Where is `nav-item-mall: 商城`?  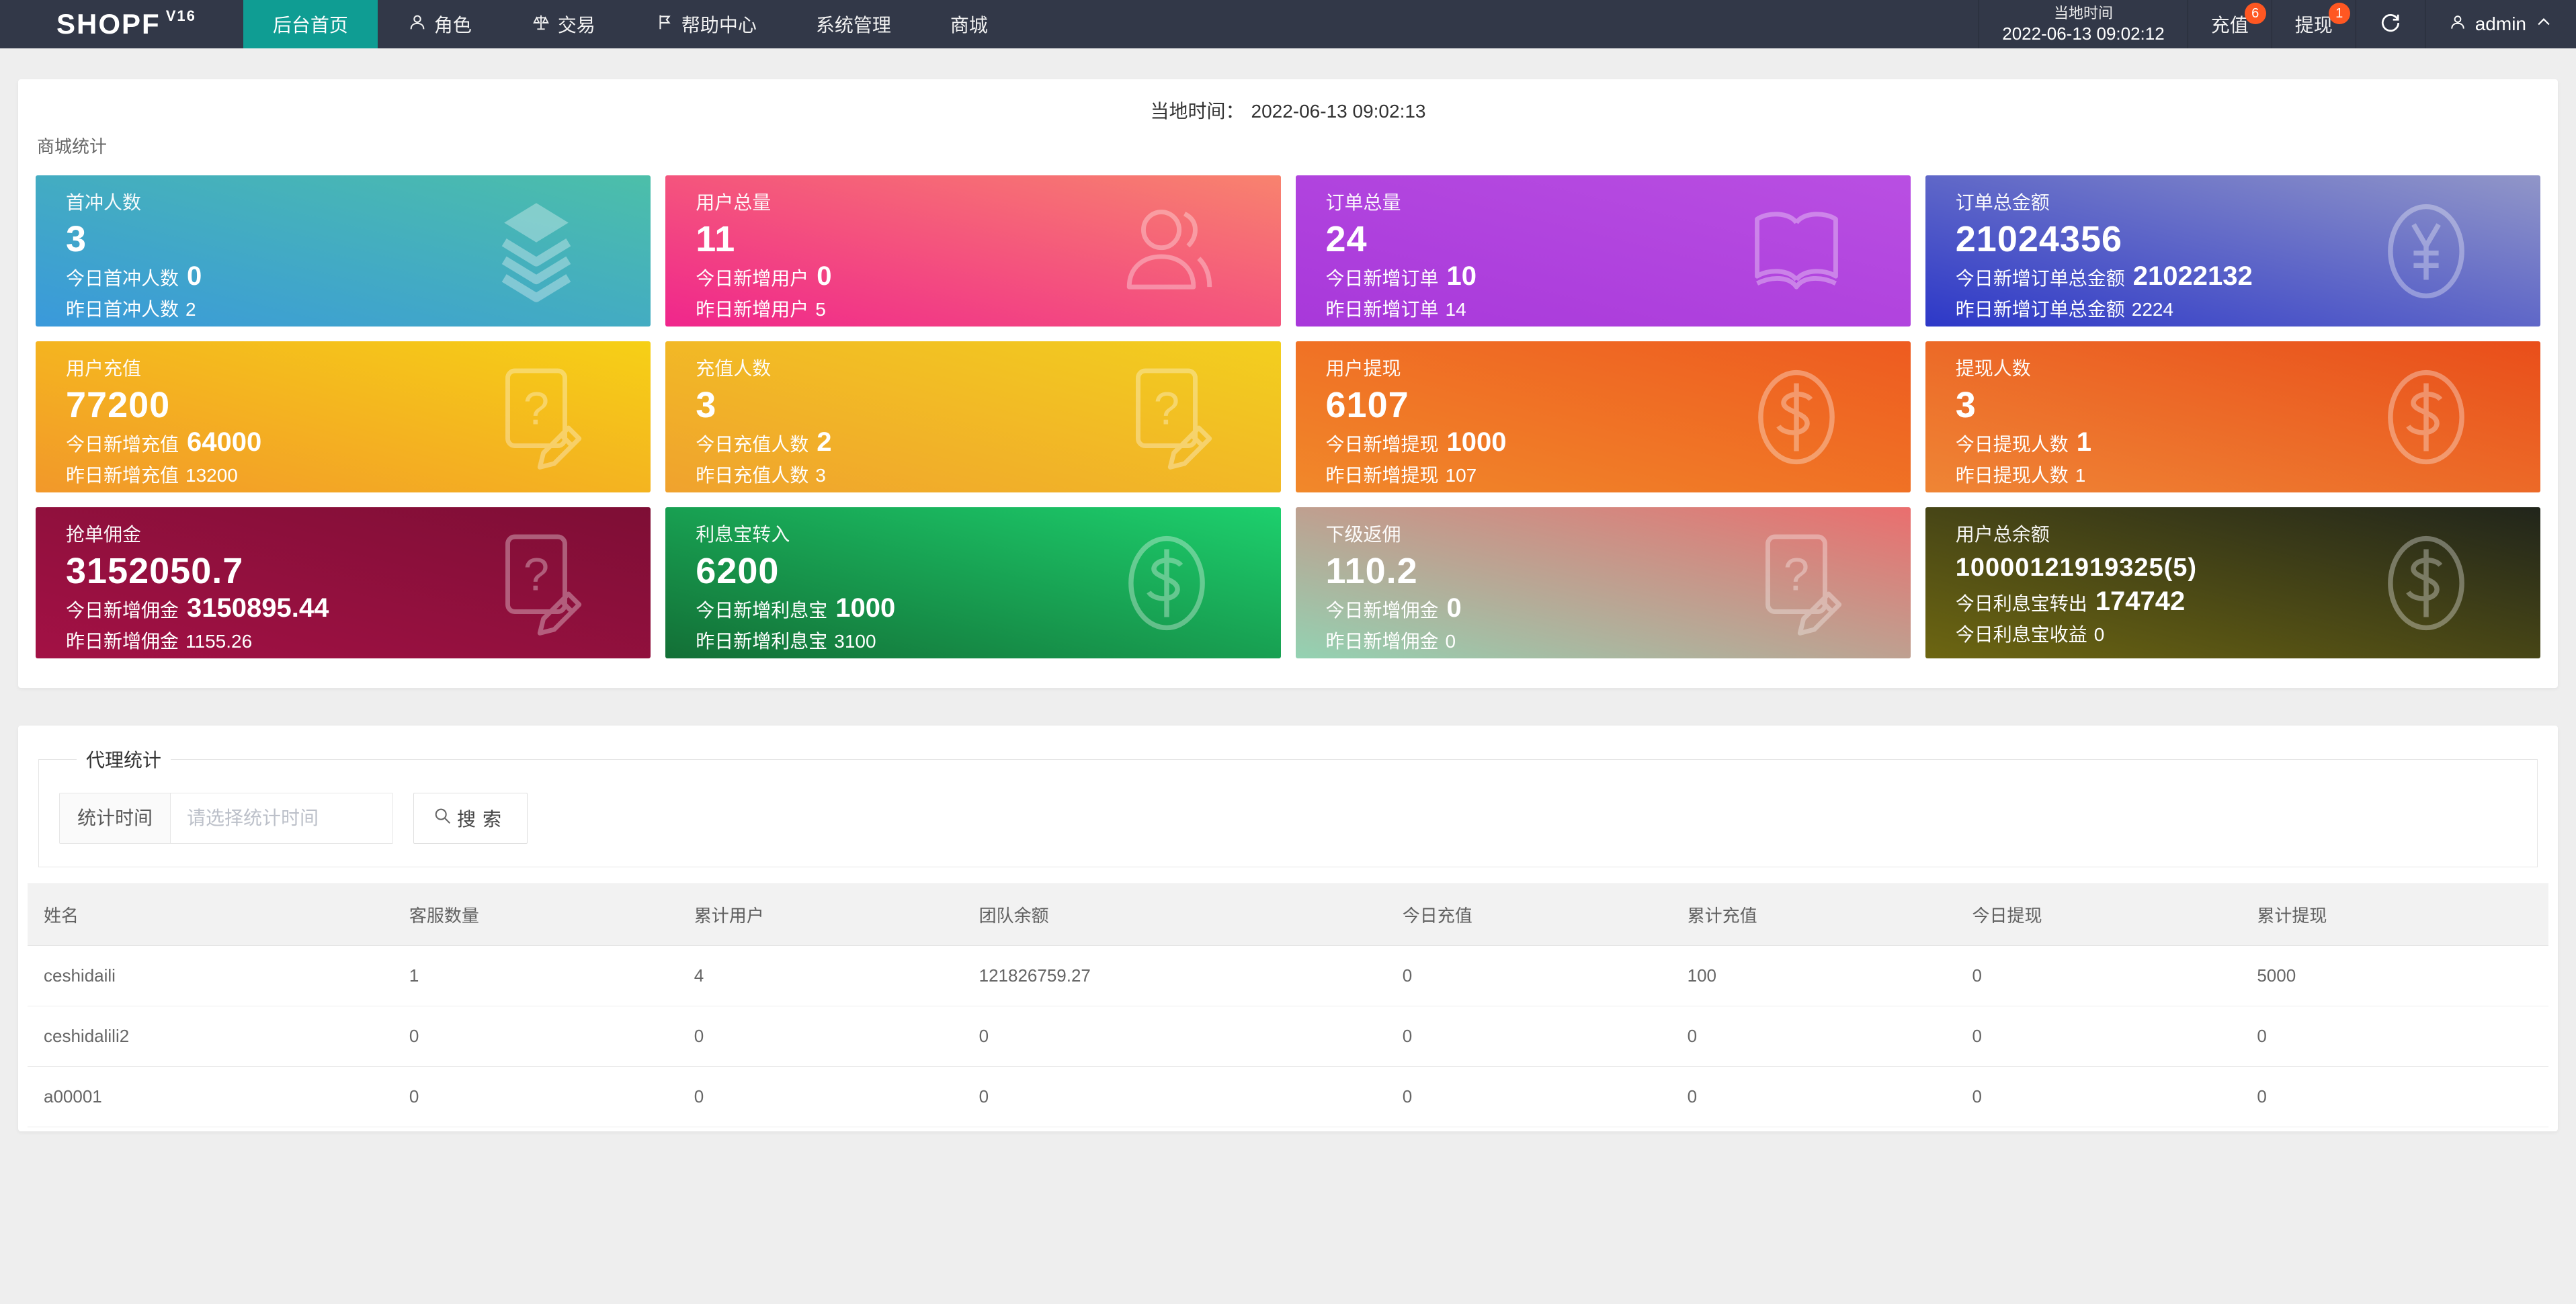
nav-item-mall: 商城 is located at coordinates (969, 24).